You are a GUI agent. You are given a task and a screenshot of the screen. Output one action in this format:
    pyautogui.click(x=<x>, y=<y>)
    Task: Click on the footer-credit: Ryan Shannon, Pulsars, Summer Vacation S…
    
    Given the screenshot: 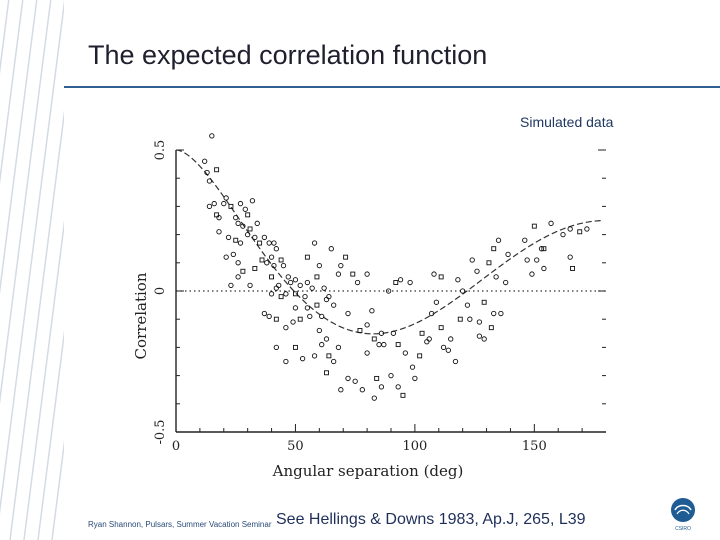 What is the action you would take?
    pyautogui.click(x=180, y=524)
    